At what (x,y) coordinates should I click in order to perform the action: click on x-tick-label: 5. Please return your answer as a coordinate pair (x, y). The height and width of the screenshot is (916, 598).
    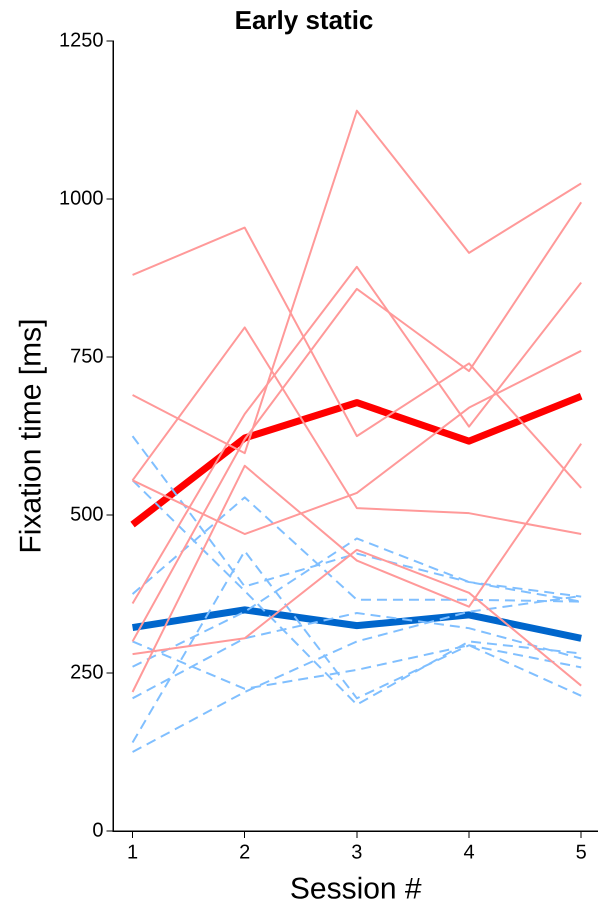
    Looking at the image, I should click on (581, 853).